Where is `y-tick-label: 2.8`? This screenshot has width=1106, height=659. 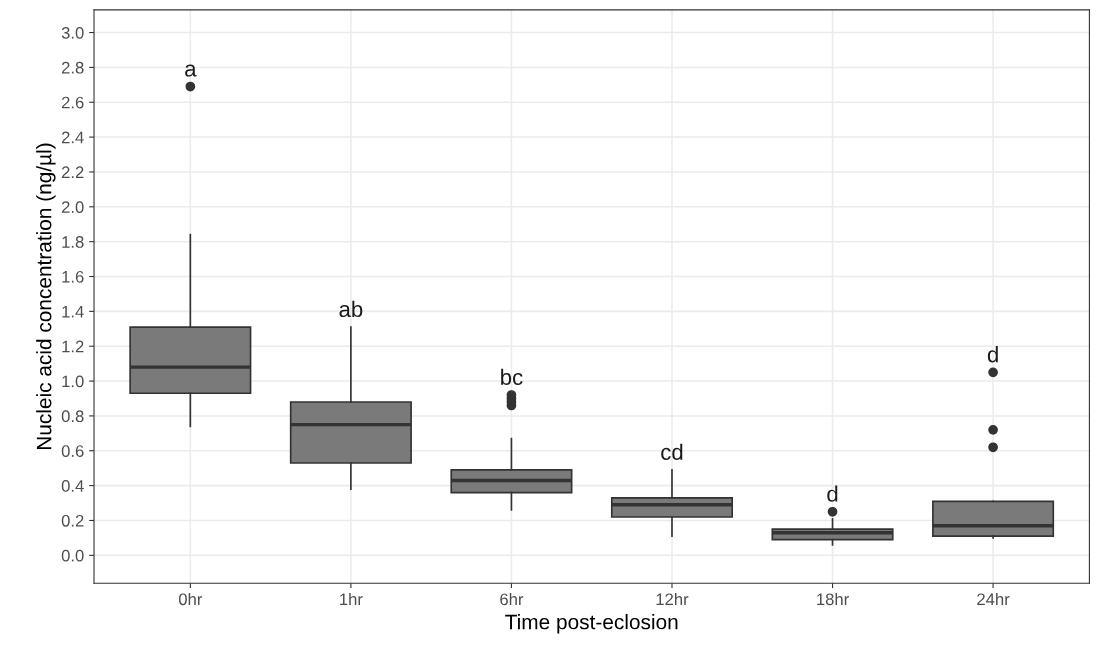
y-tick-label: 2.8 is located at coordinates (72, 67).